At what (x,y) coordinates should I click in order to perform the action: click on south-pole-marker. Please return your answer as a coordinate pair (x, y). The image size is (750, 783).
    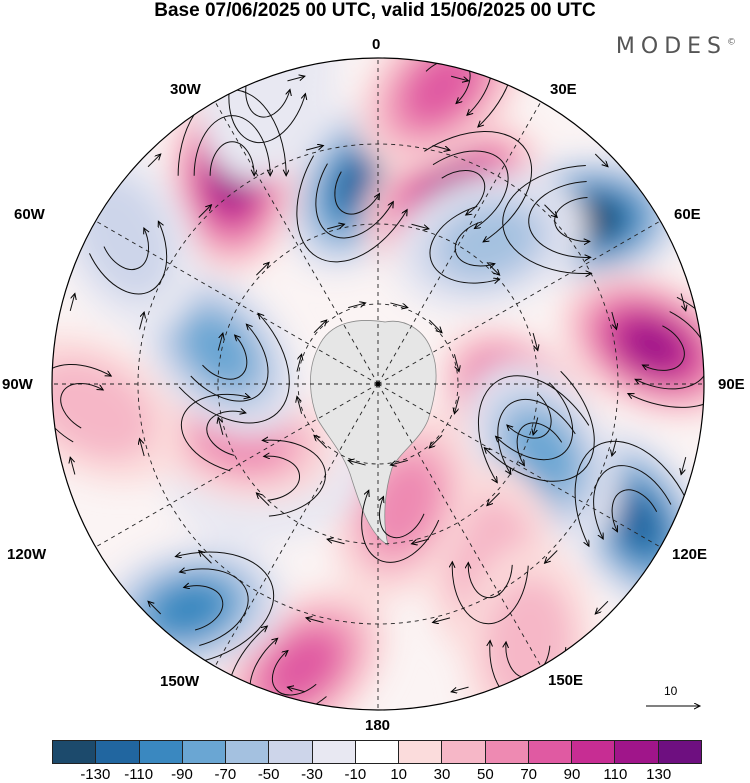
    Looking at the image, I should click on (378, 384).